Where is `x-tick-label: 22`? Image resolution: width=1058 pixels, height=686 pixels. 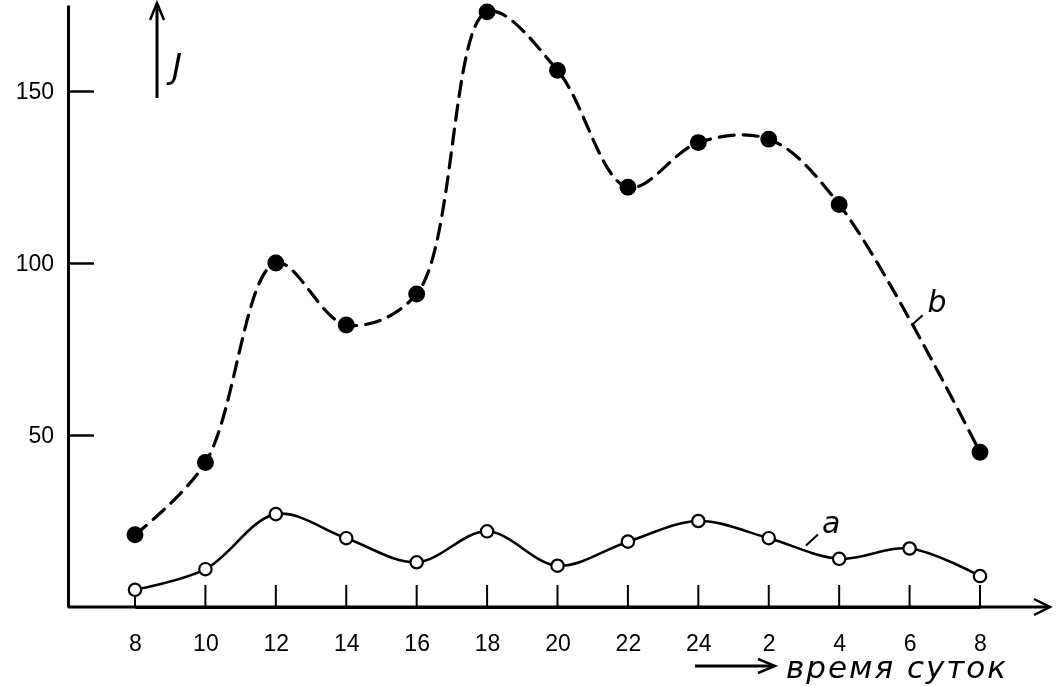 x-tick-label: 22 is located at coordinates (628, 643).